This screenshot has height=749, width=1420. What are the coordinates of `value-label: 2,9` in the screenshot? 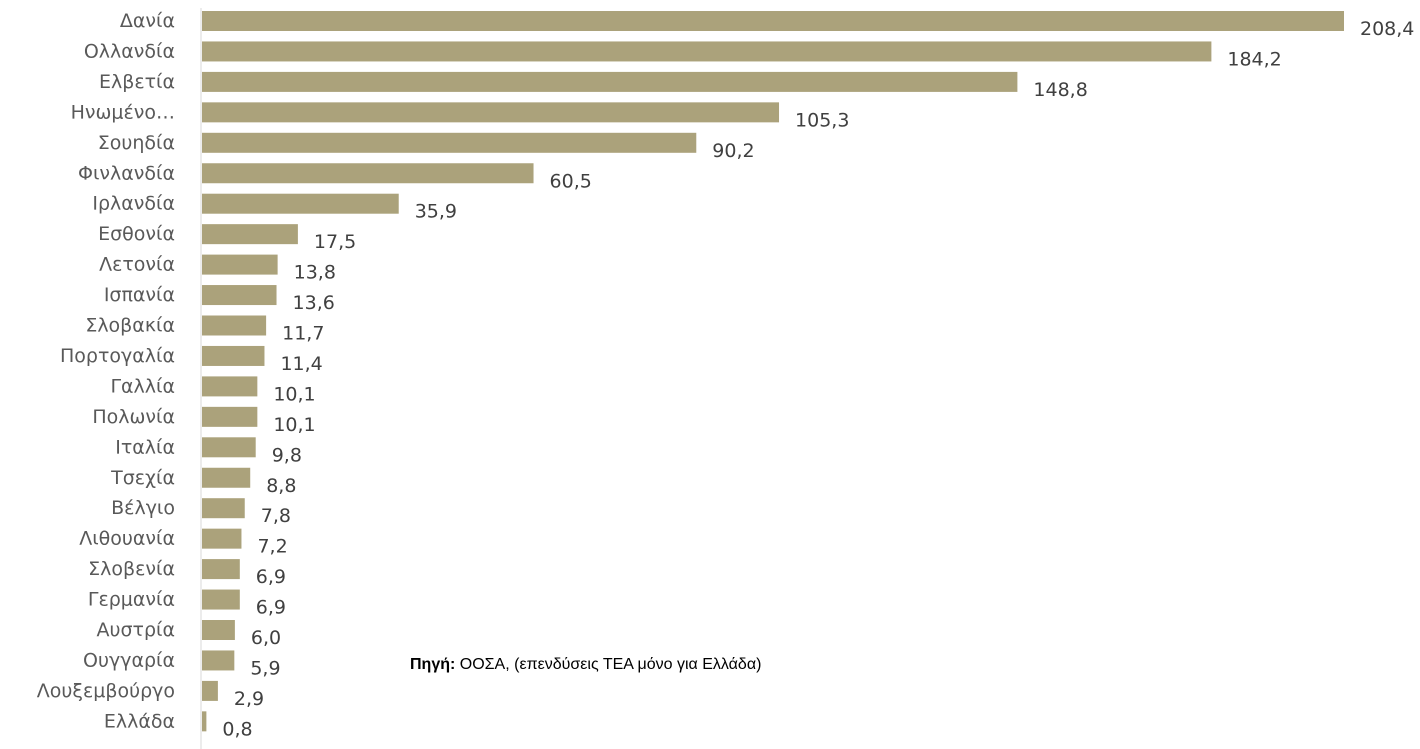 It's located at (249, 699).